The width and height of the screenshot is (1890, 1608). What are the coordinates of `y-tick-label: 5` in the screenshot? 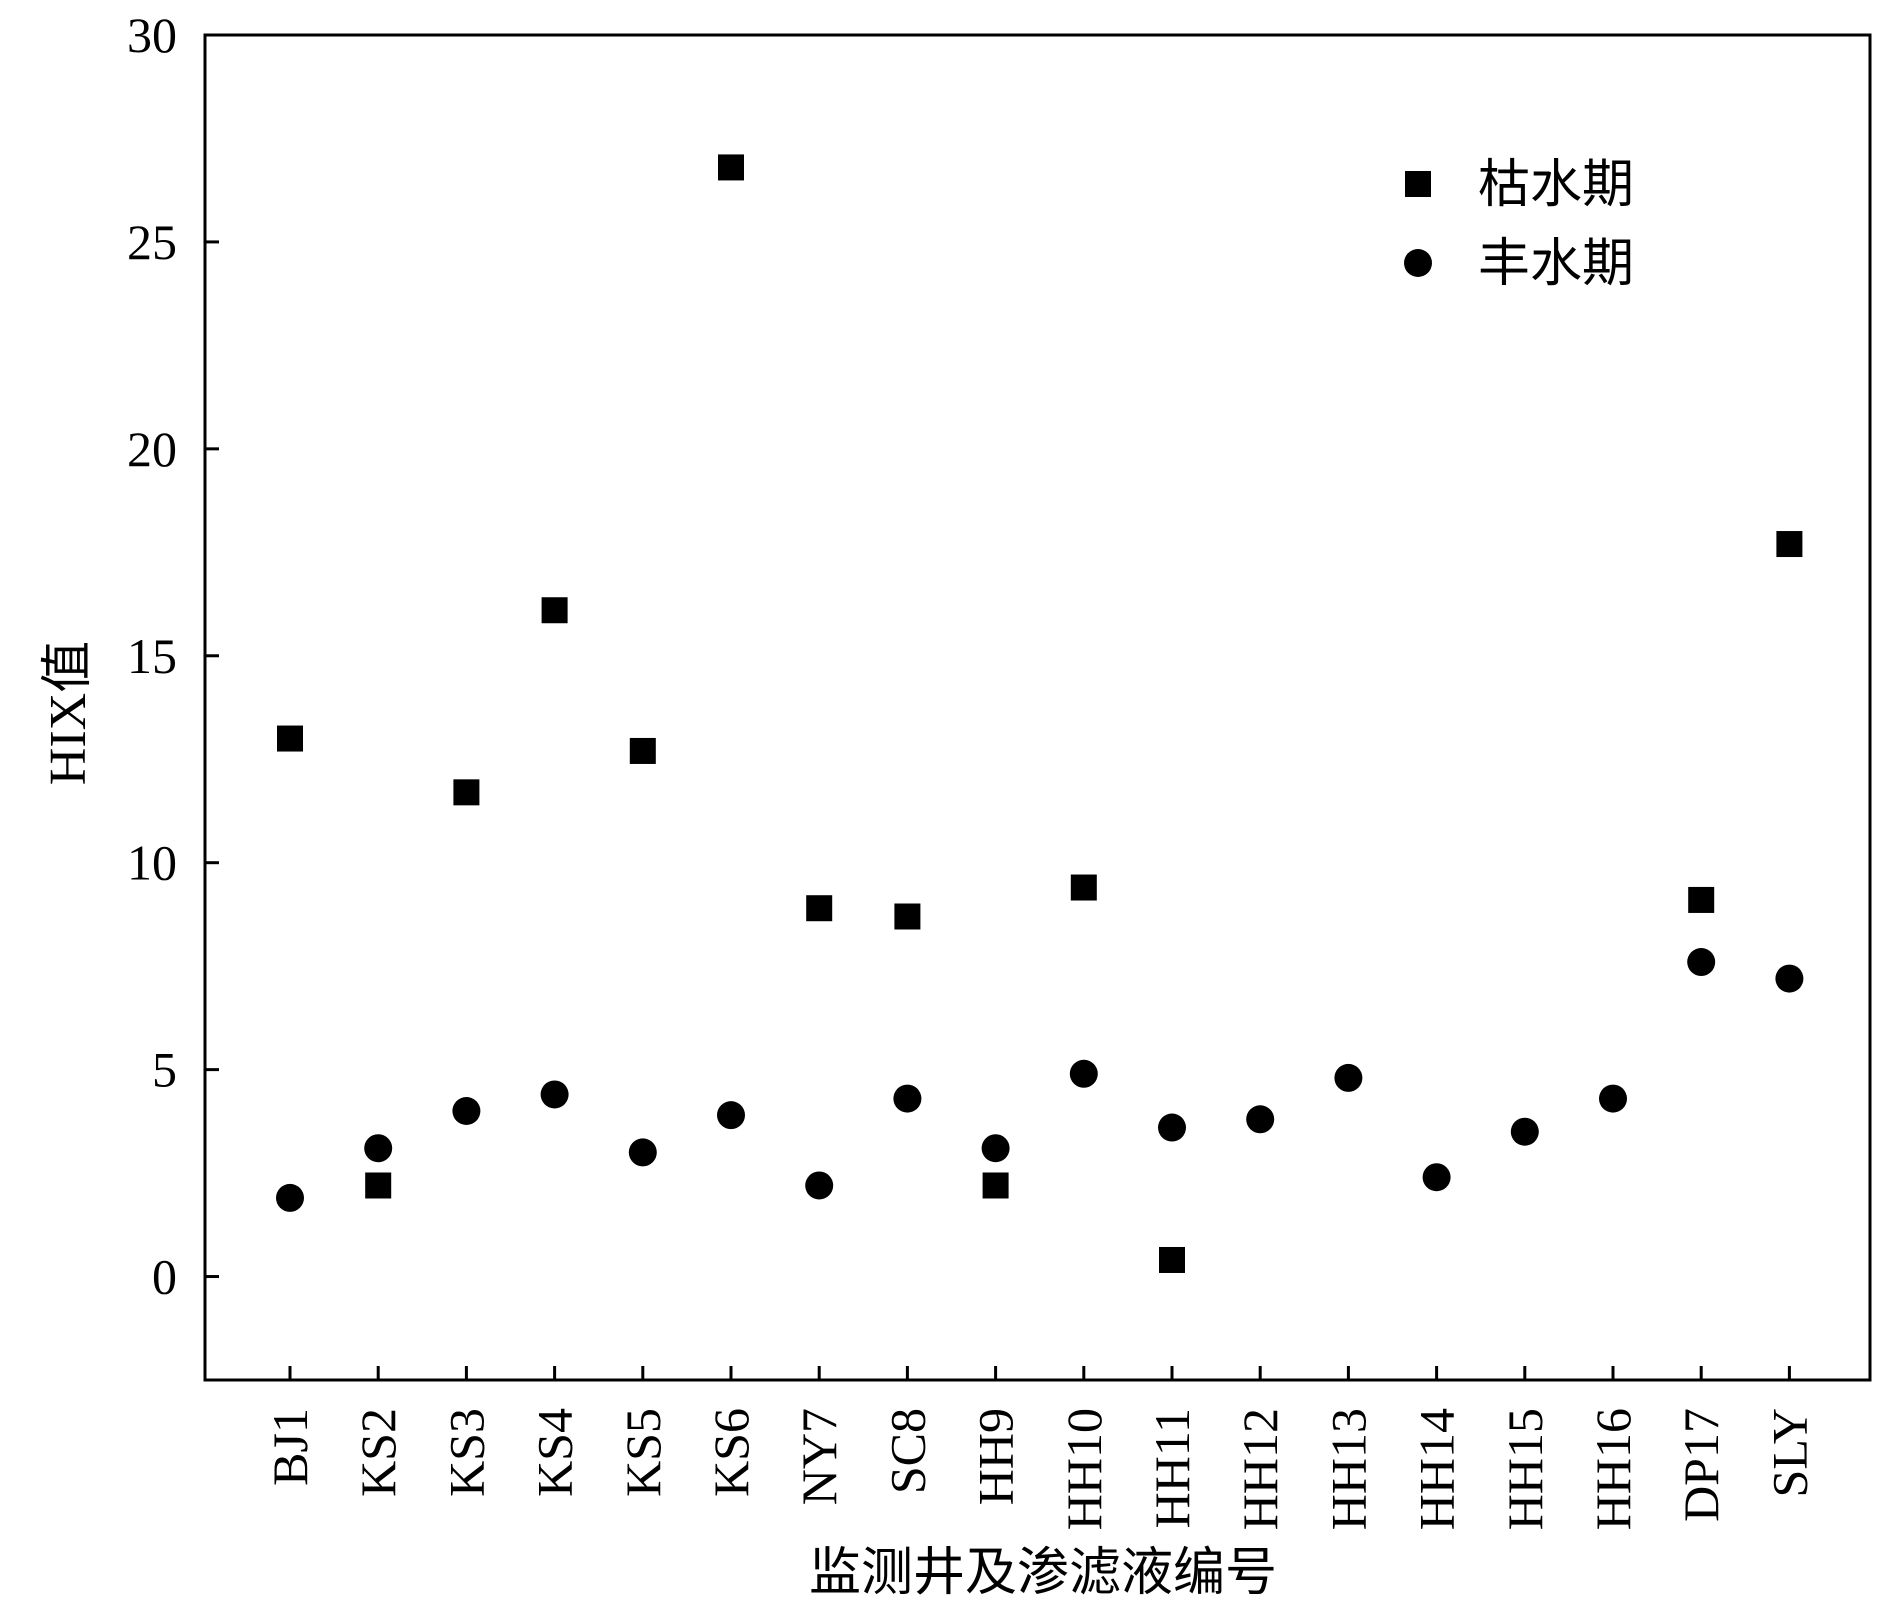 It's located at (164, 1070).